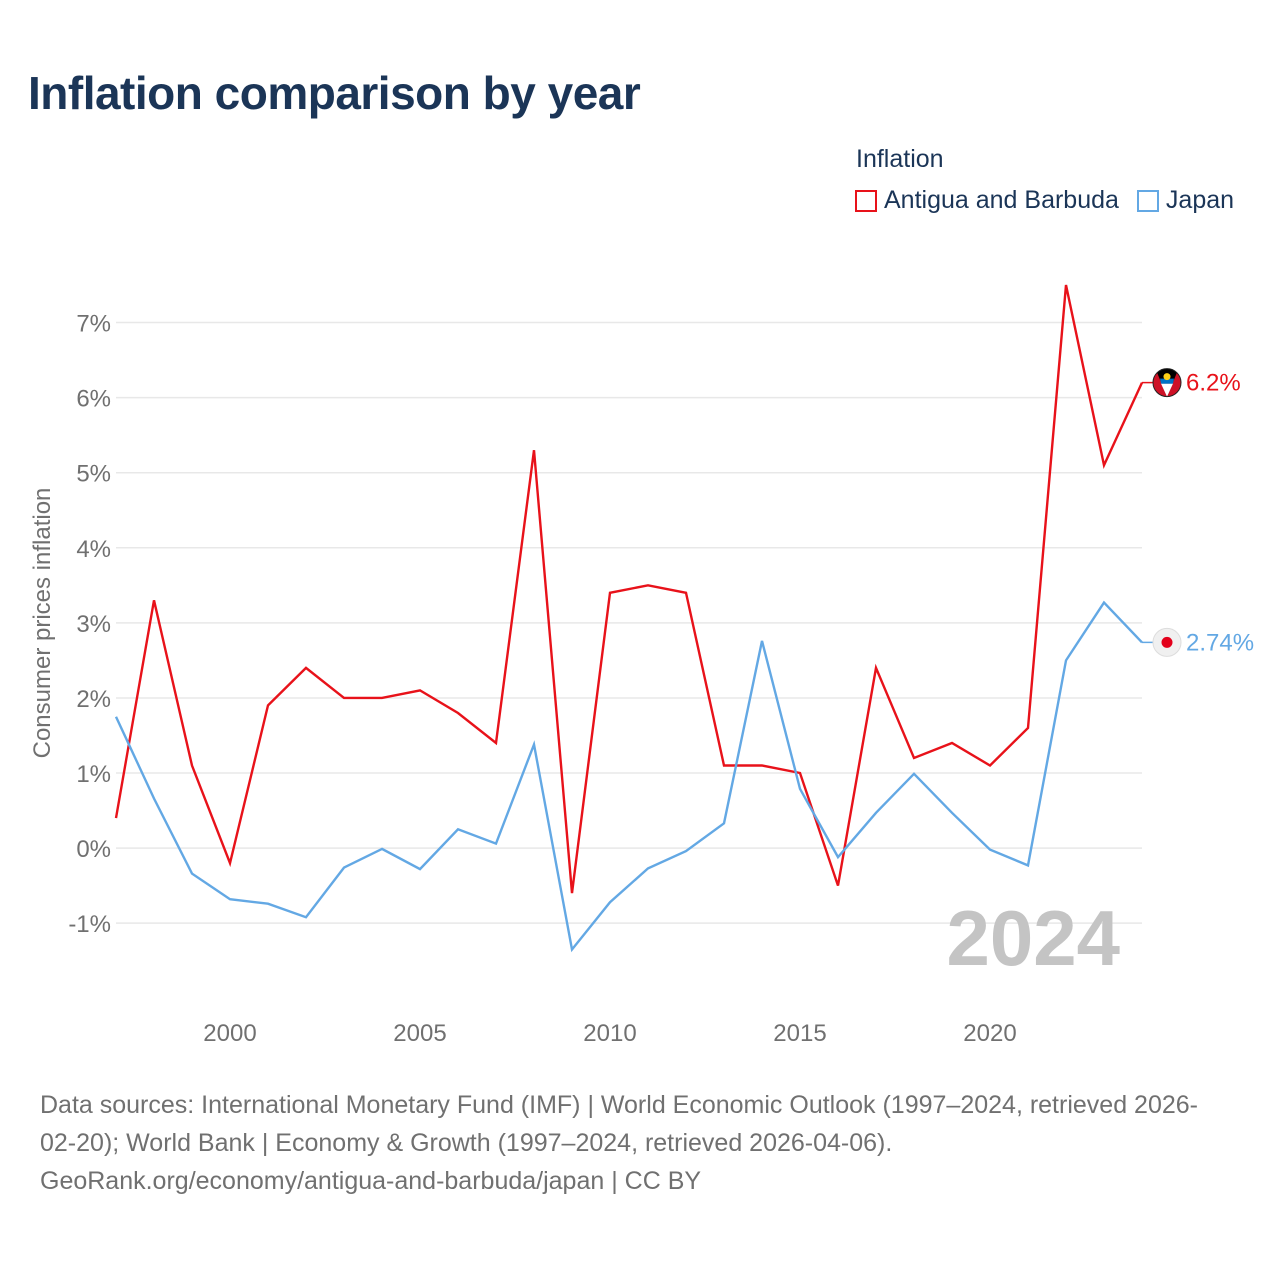  I want to click on y-tick-label: 3%, so click(93, 624).